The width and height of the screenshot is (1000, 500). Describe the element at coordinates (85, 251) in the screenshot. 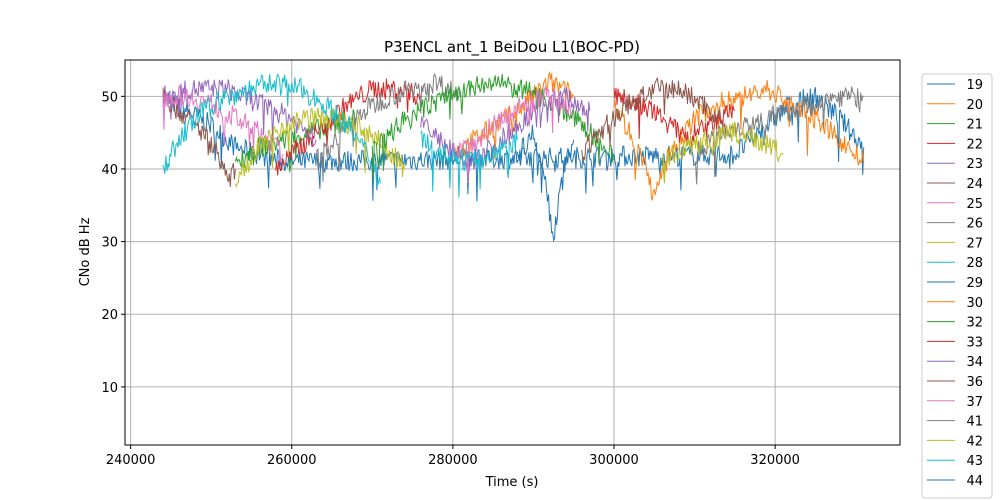

I see `y-axis-label: CNo dB Hz` at that location.